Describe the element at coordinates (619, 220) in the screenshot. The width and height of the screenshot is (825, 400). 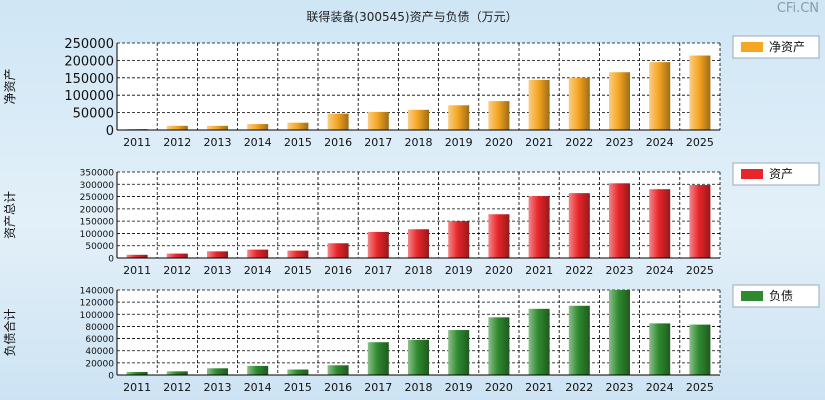
I see `bar-total_assets-2023` at that location.